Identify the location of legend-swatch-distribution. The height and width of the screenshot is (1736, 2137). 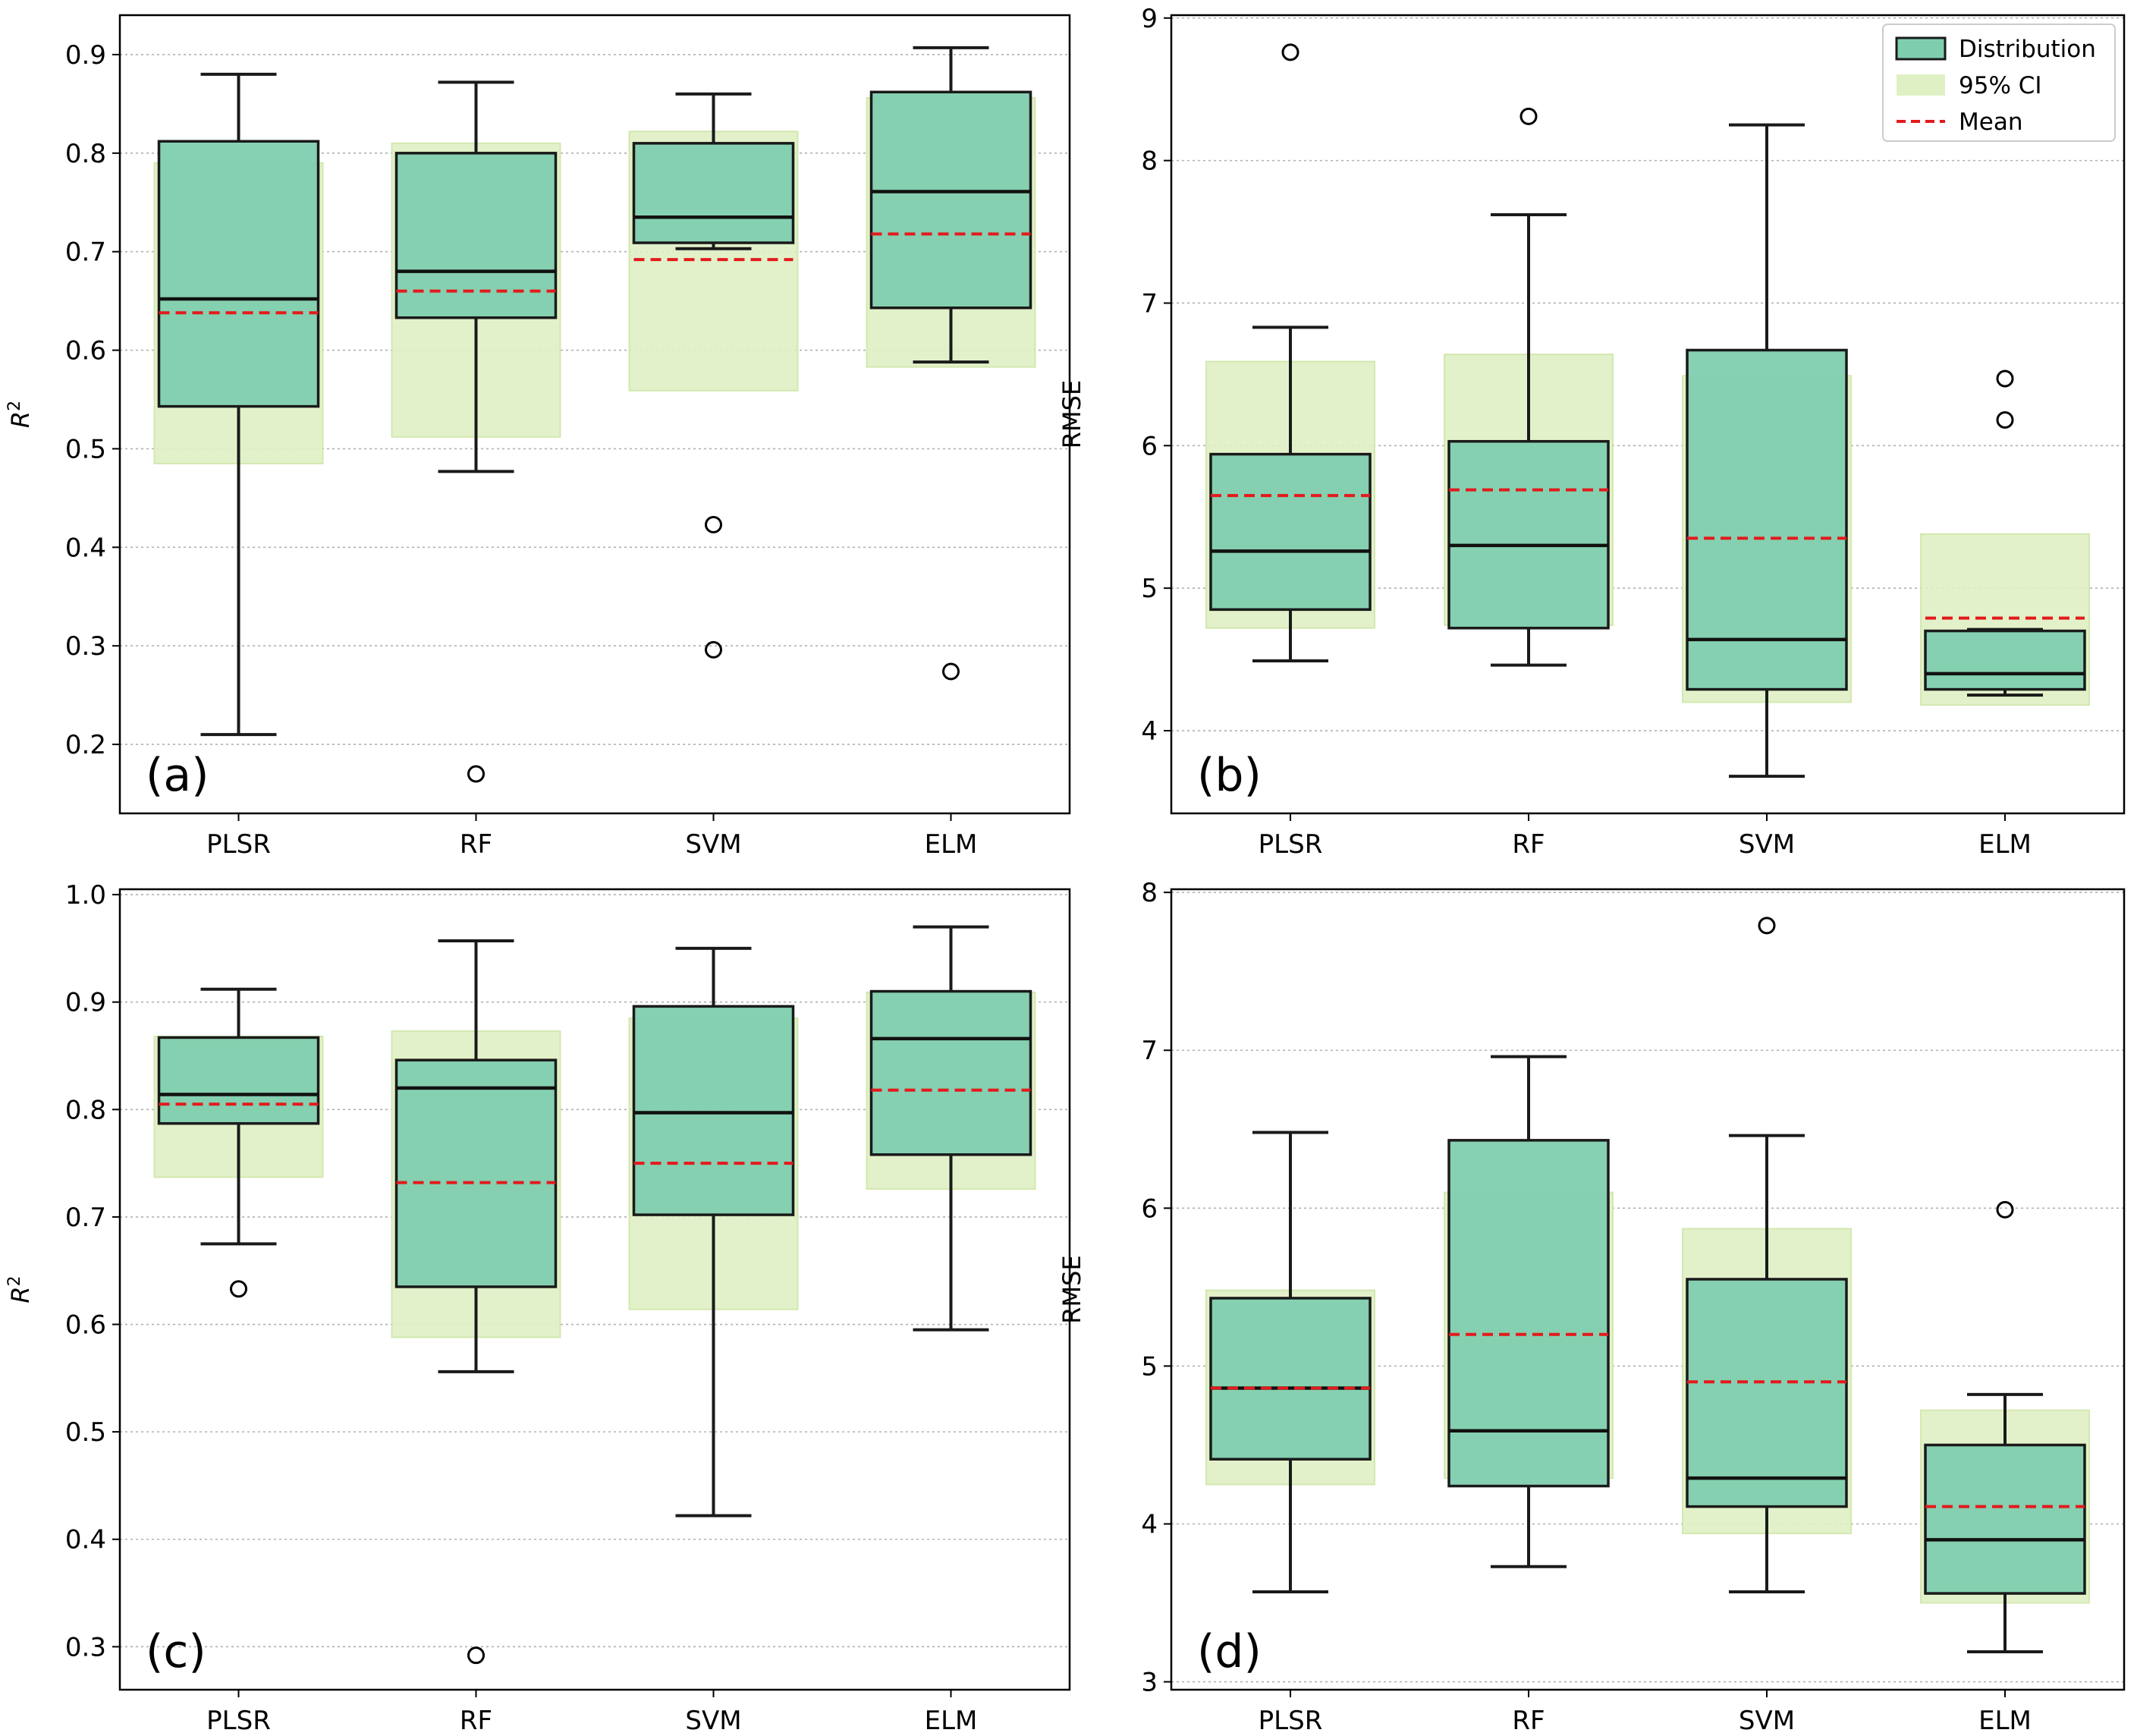
(1921, 48).